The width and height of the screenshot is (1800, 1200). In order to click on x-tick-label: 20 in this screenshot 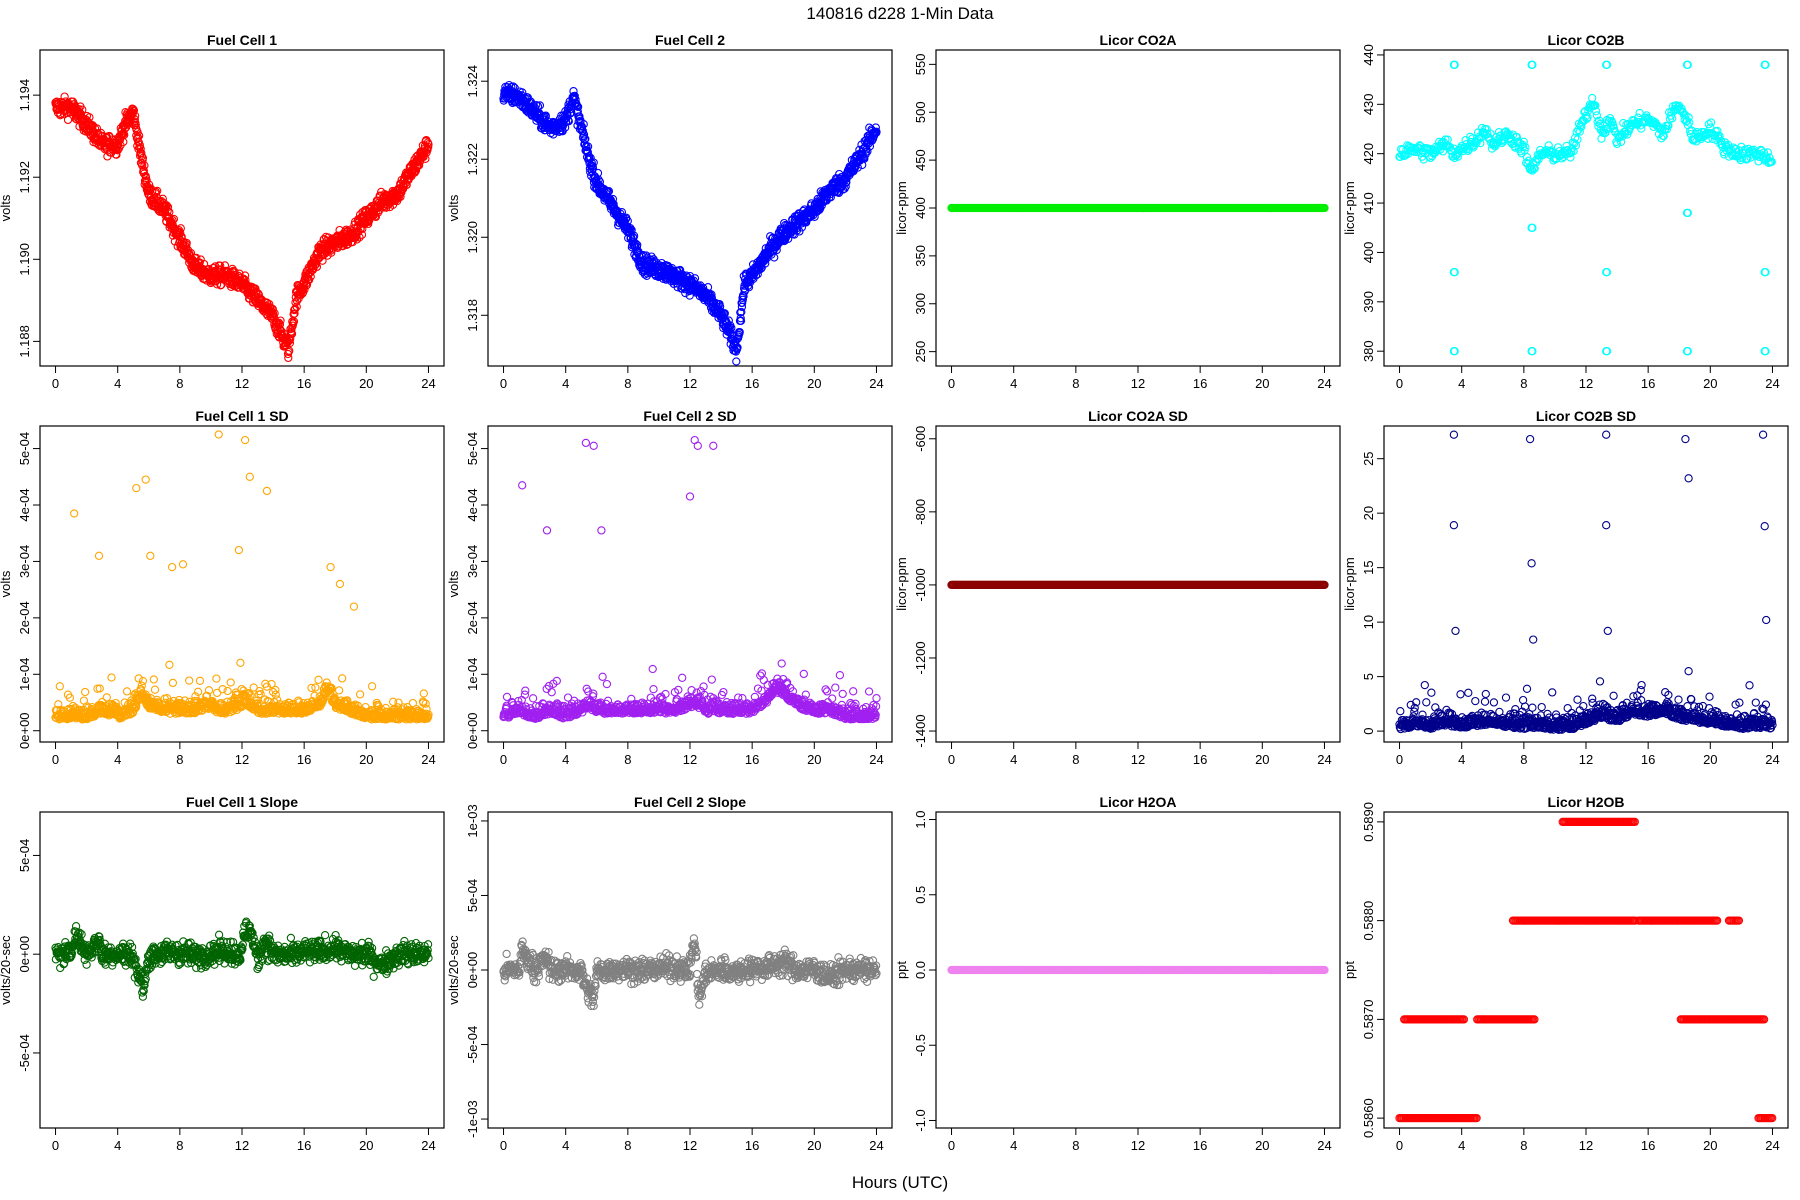, I will do `click(366, 759)`.